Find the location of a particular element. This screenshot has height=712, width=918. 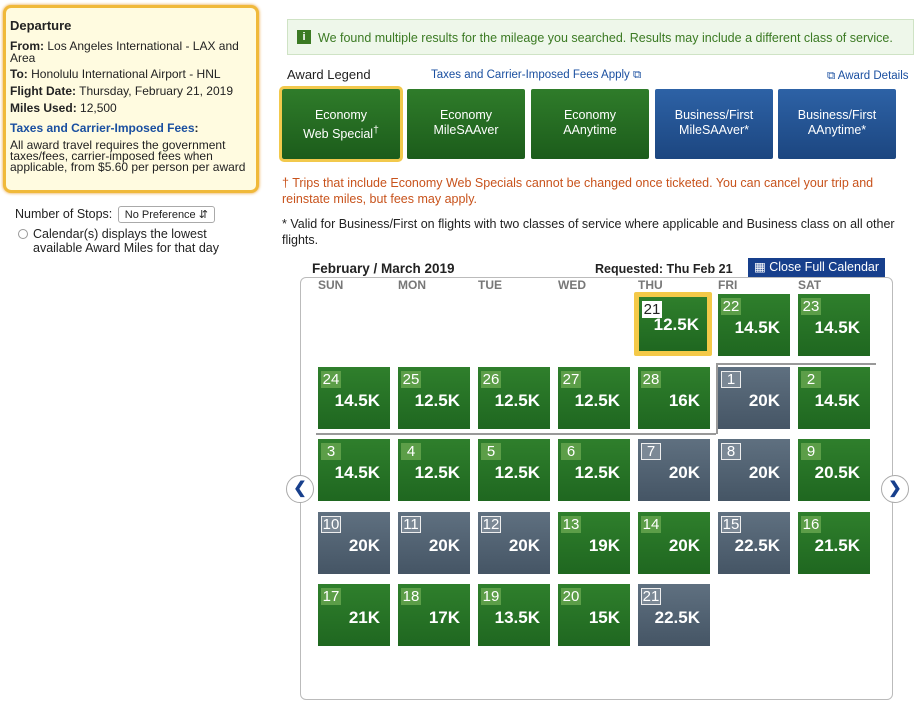

day-number: 20 is located at coordinates (571, 596).